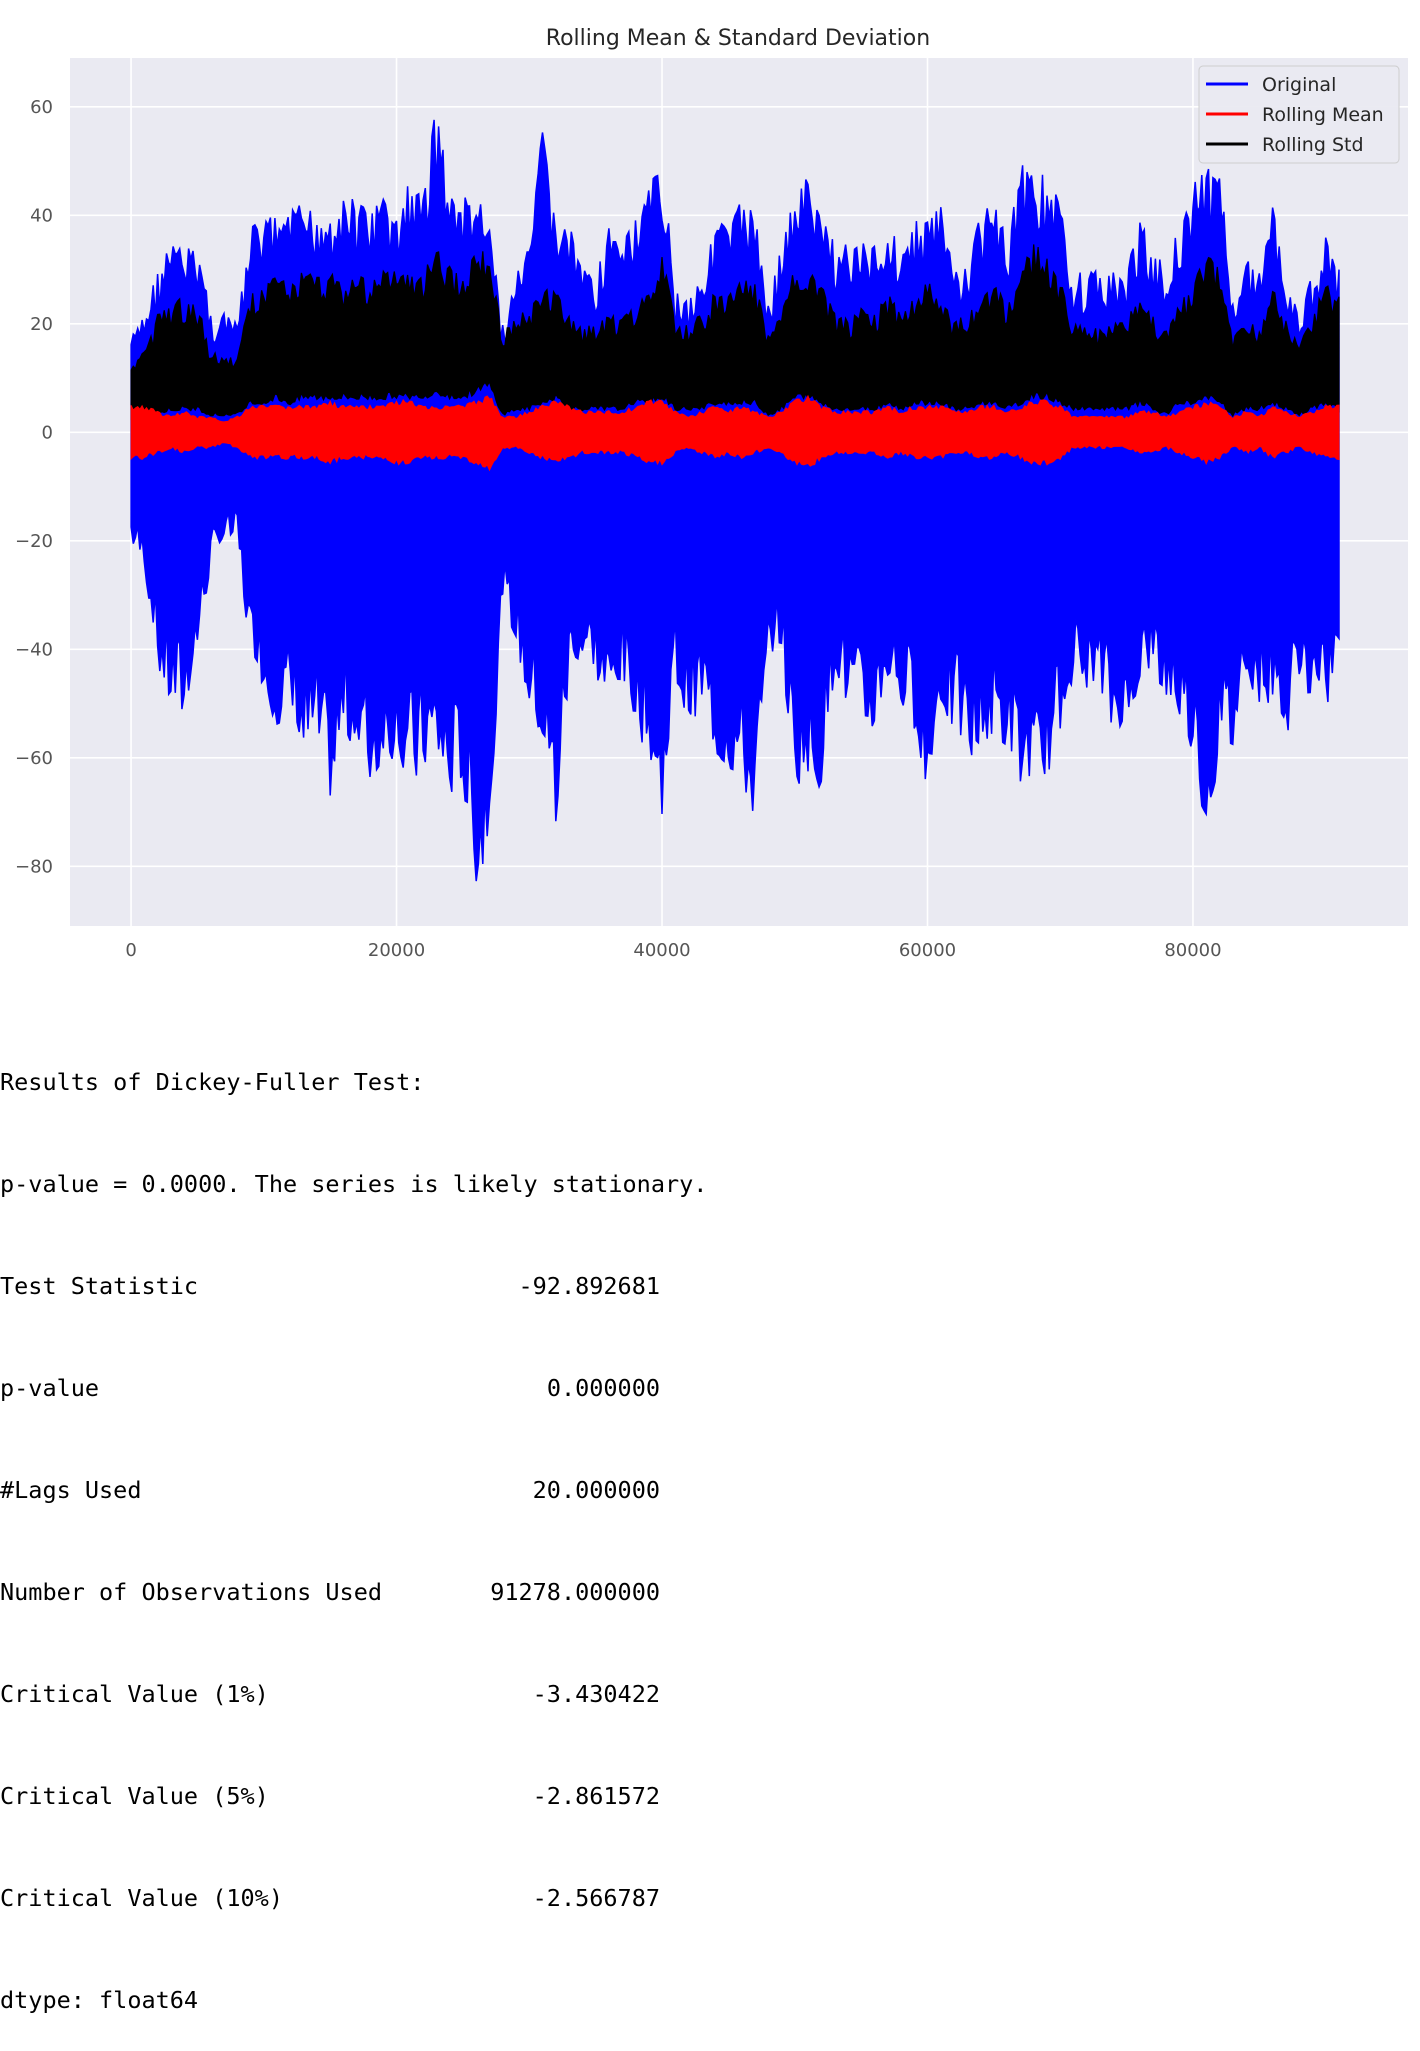  I want to click on result-row: Test Statistic -92.892681, so click(353, 1286).